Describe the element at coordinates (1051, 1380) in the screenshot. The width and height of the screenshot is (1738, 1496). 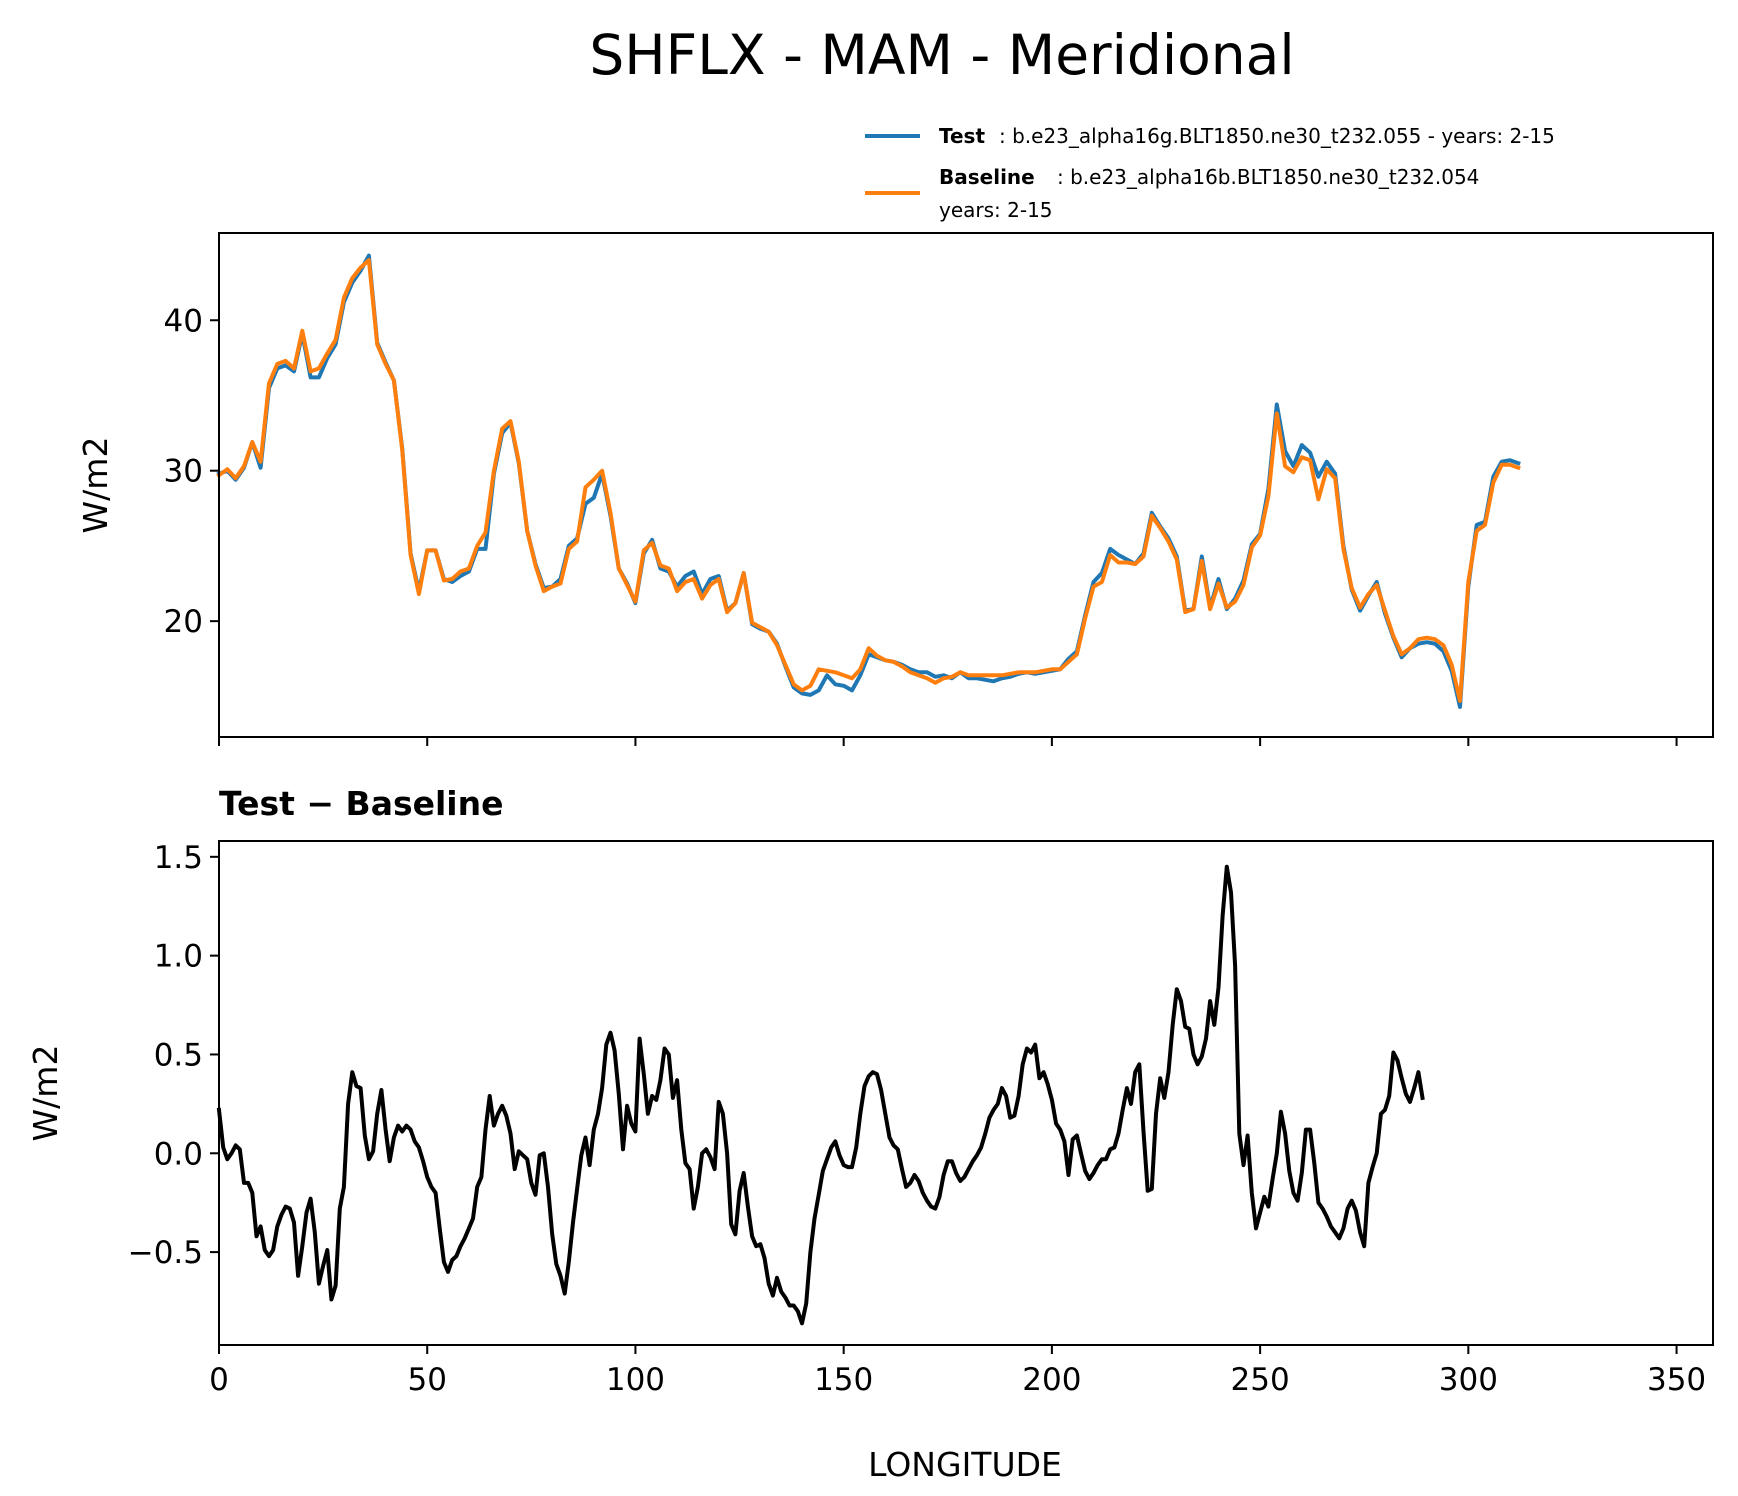
I see `bottom-x-tick-label: 200` at that location.